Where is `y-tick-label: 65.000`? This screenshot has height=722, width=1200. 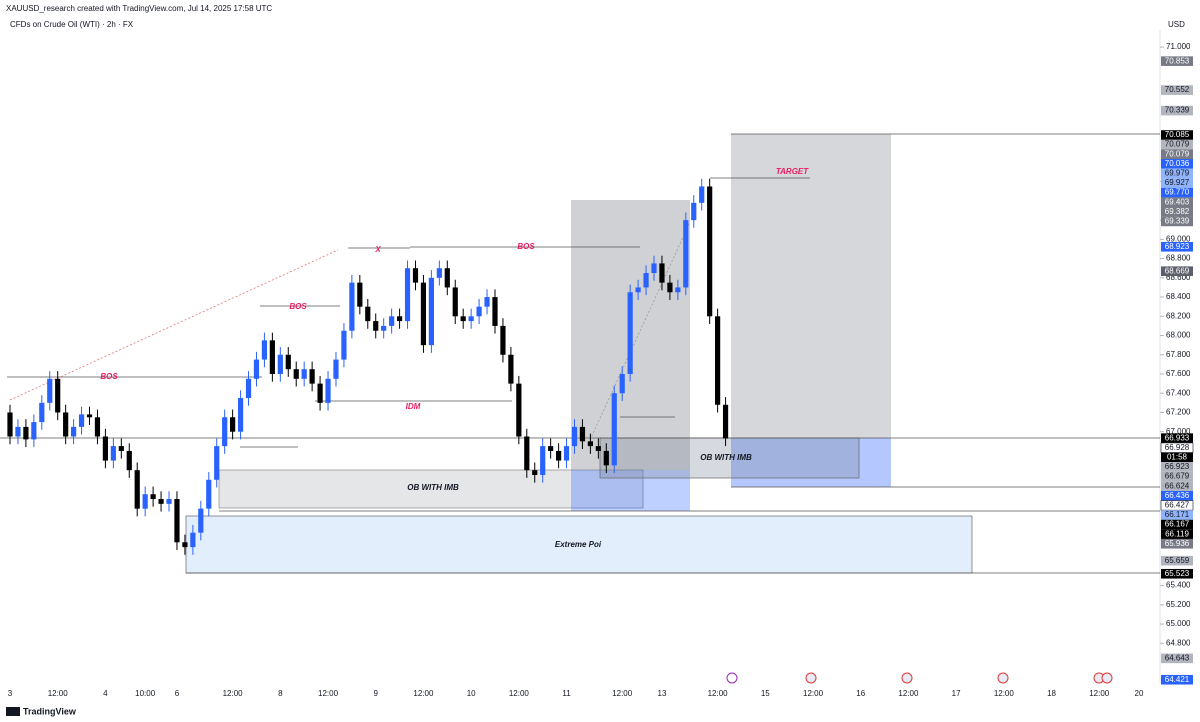 y-tick-label: 65.000 is located at coordinates (1178, 623).